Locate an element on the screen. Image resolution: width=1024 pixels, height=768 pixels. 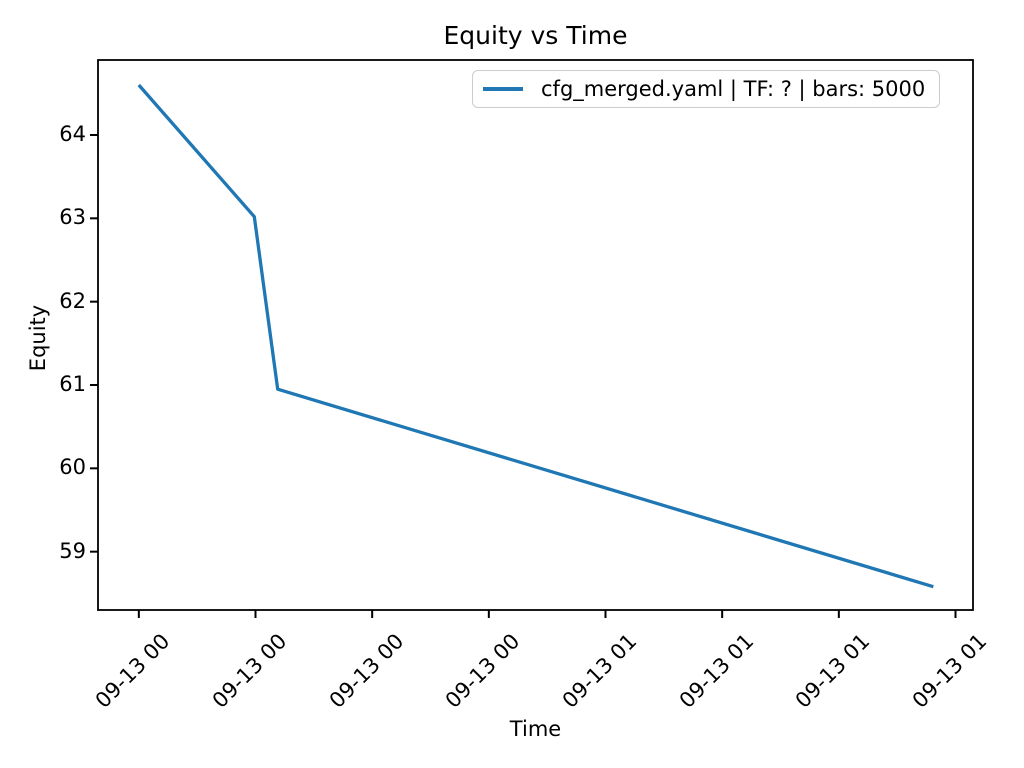
legend: cfg_merged.yaml | TF: ? | bars: 5000 is located at coordinates (706, 89).